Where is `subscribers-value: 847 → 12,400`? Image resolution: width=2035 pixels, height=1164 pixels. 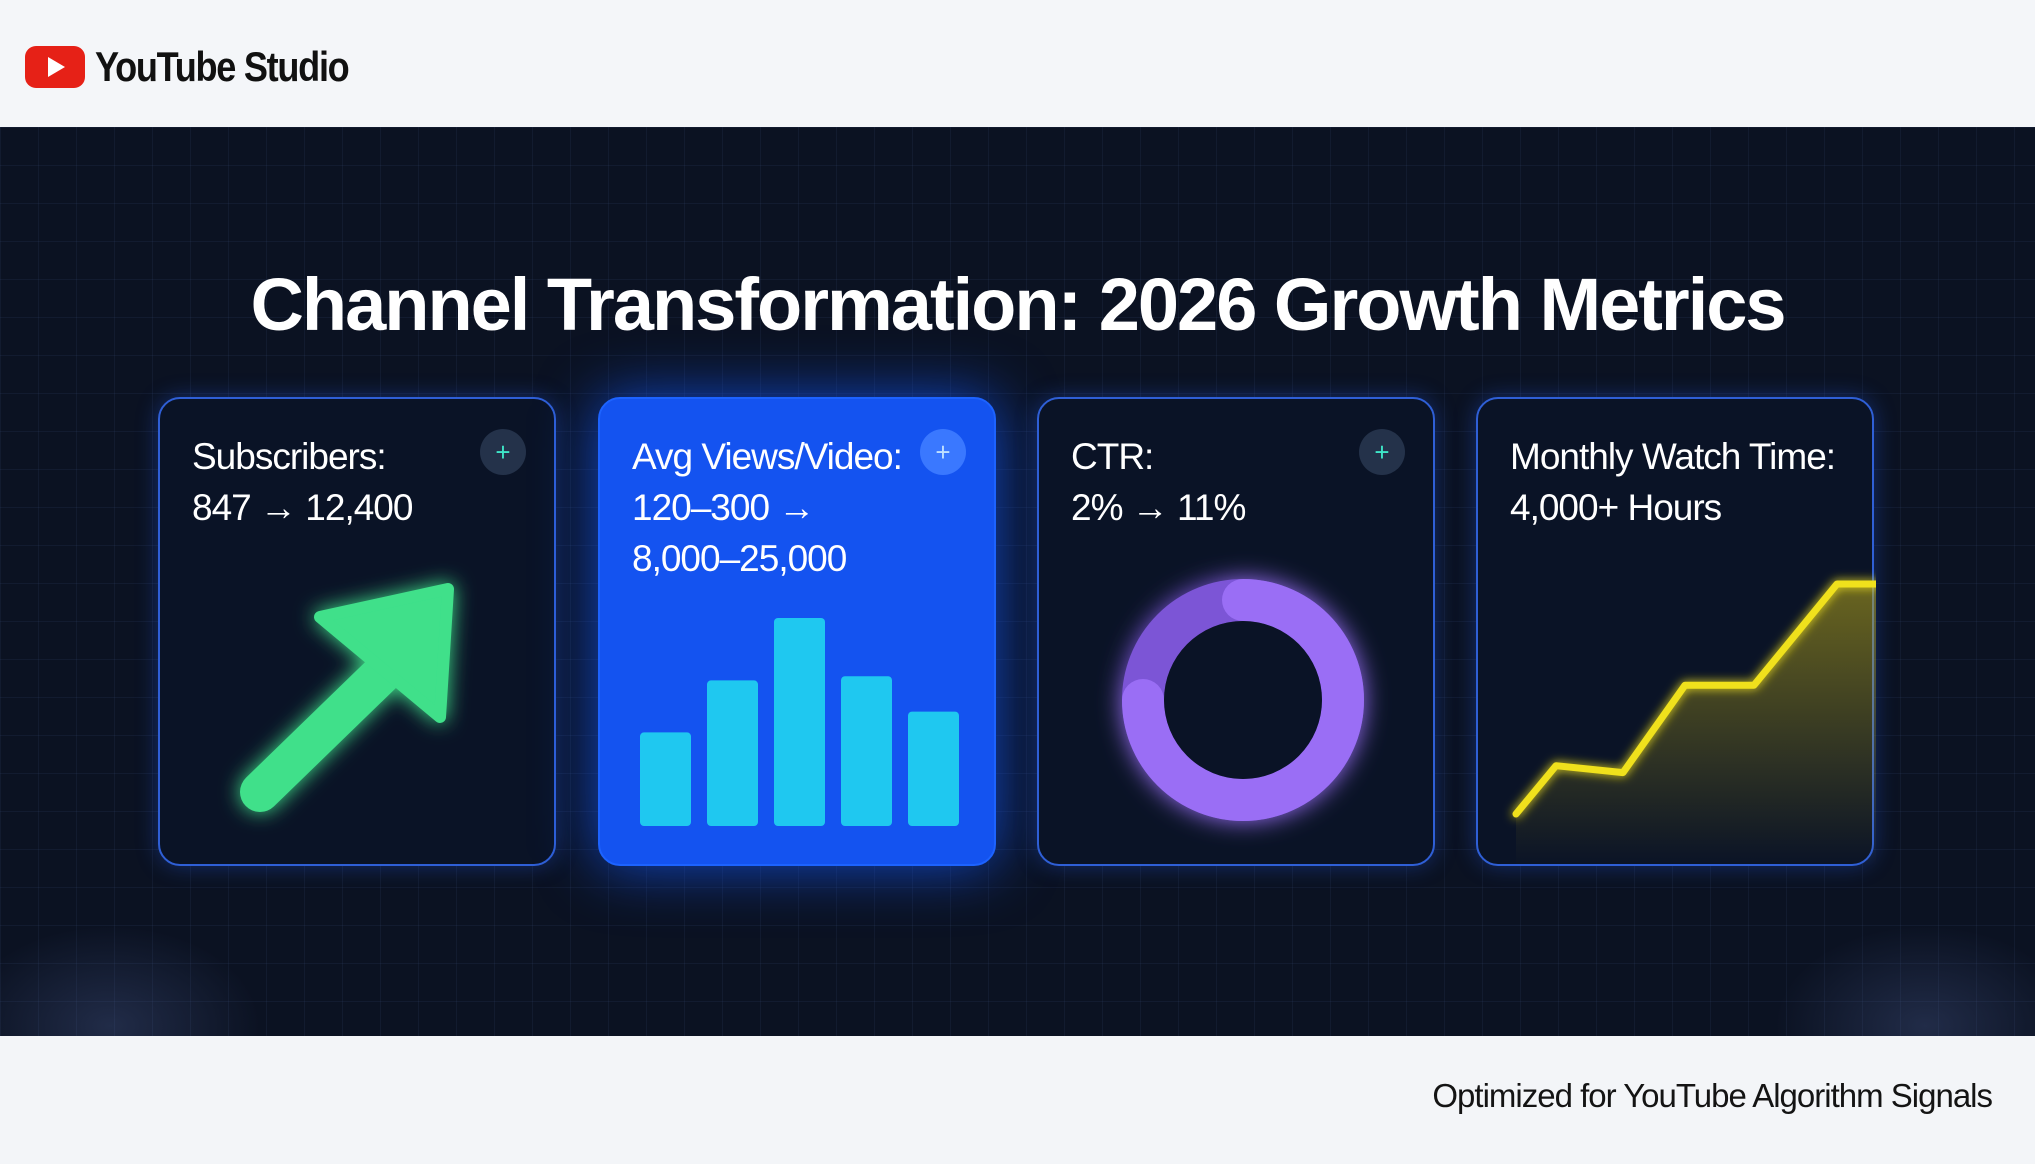
subscribers-value: 847 → 12,400 is located at coordinates (302, 507).